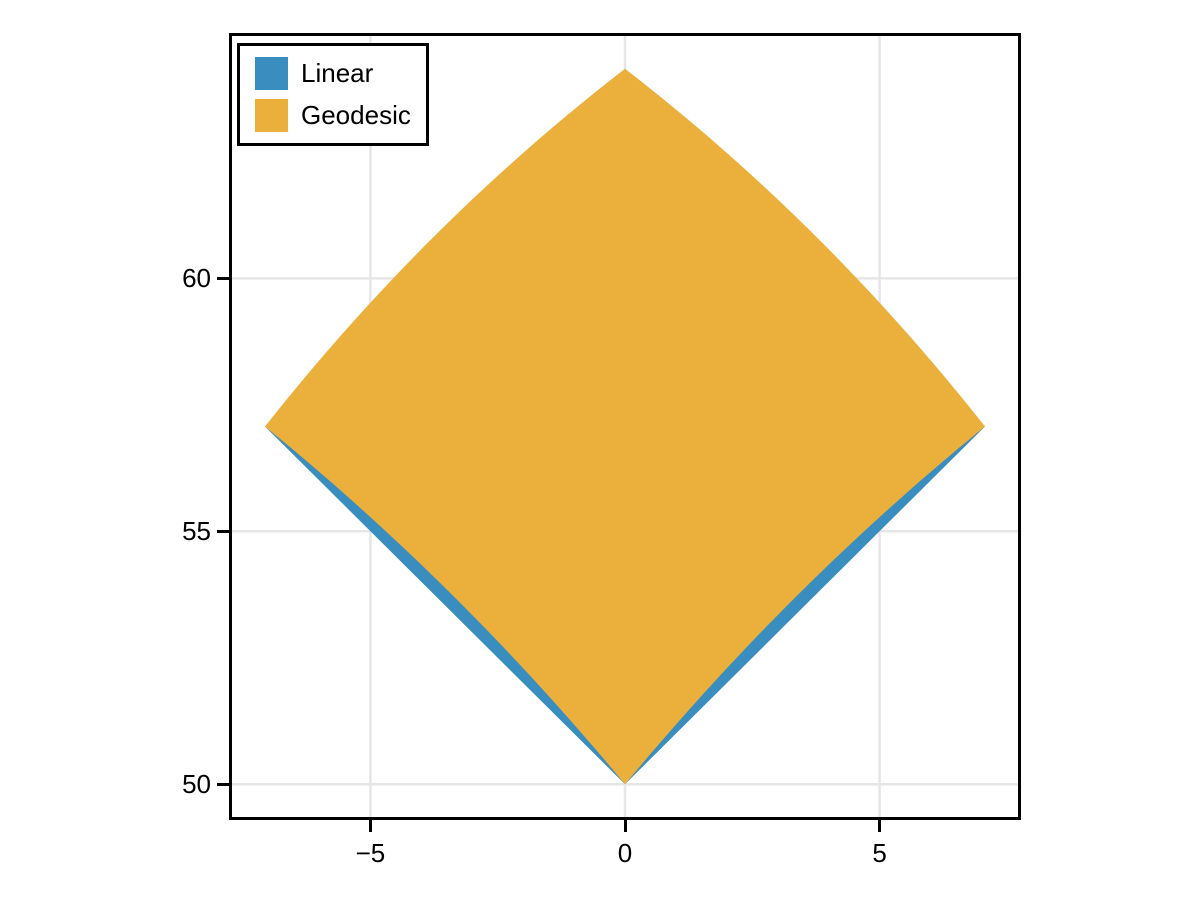 This screenshot has height=900, width=1200. Describe the element at coordinates (271, 115) in the screenshot. I see `legend-swatch-geodesic` at that location.